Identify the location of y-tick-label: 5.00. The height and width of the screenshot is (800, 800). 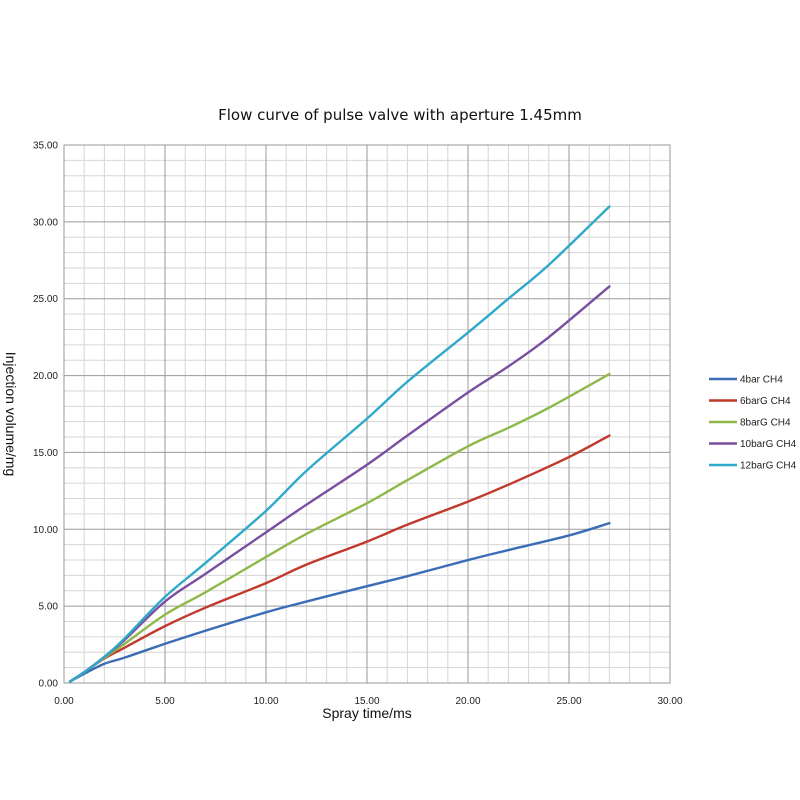
(49, 607).